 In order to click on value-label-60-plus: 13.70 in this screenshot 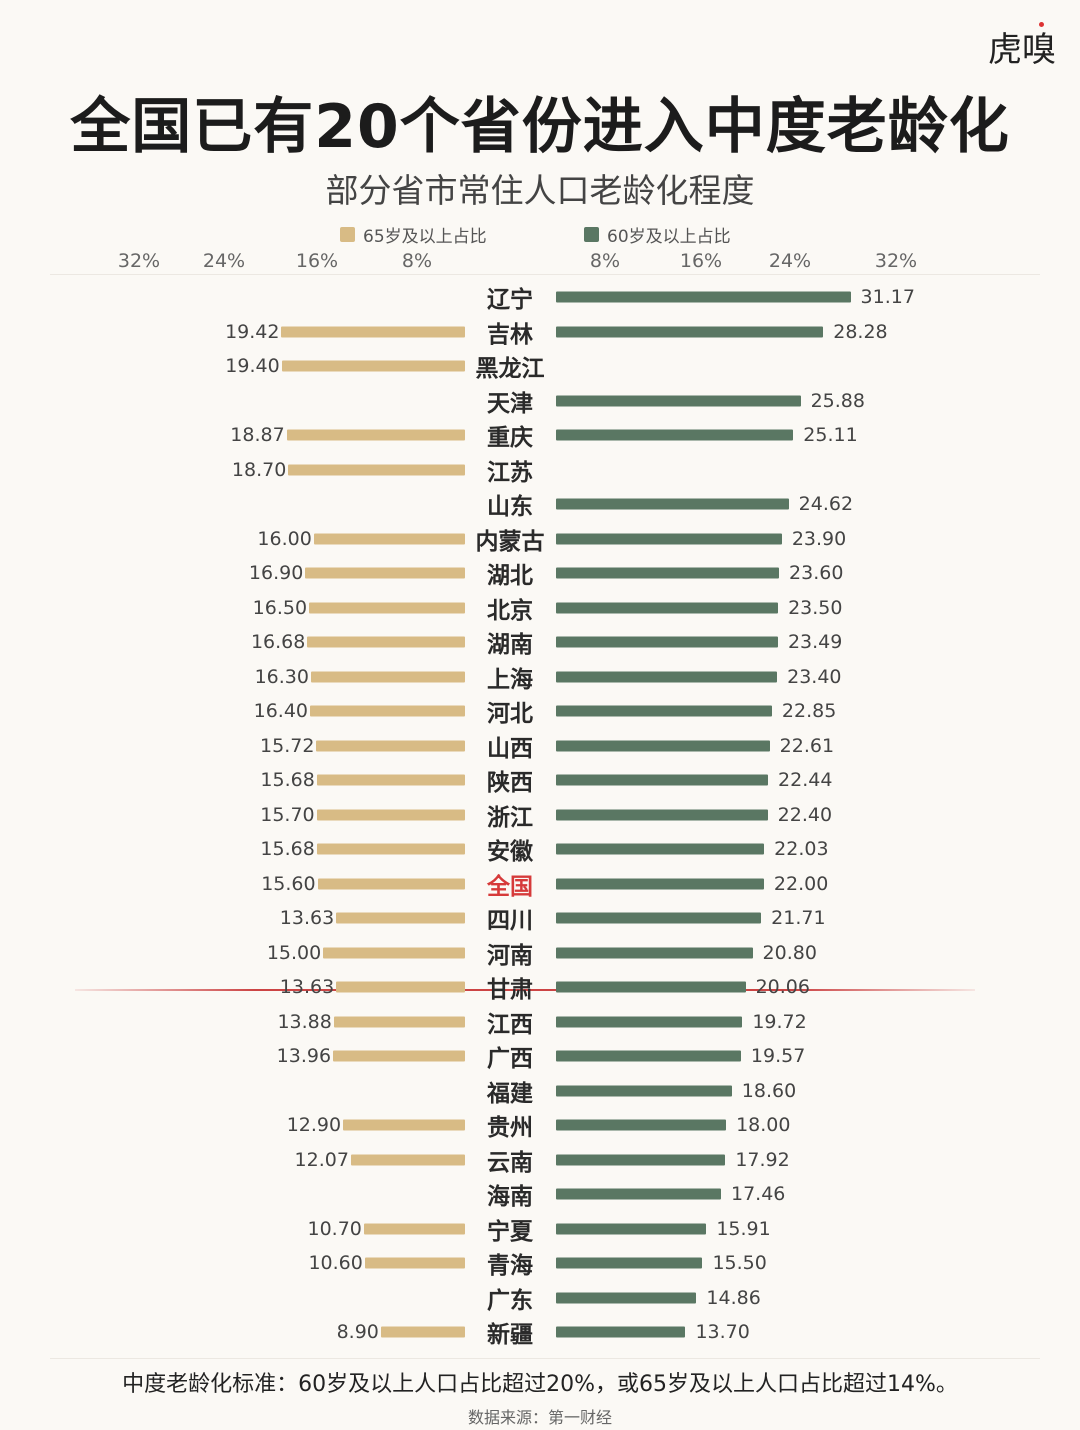, I will do `click(722, 1332)`.